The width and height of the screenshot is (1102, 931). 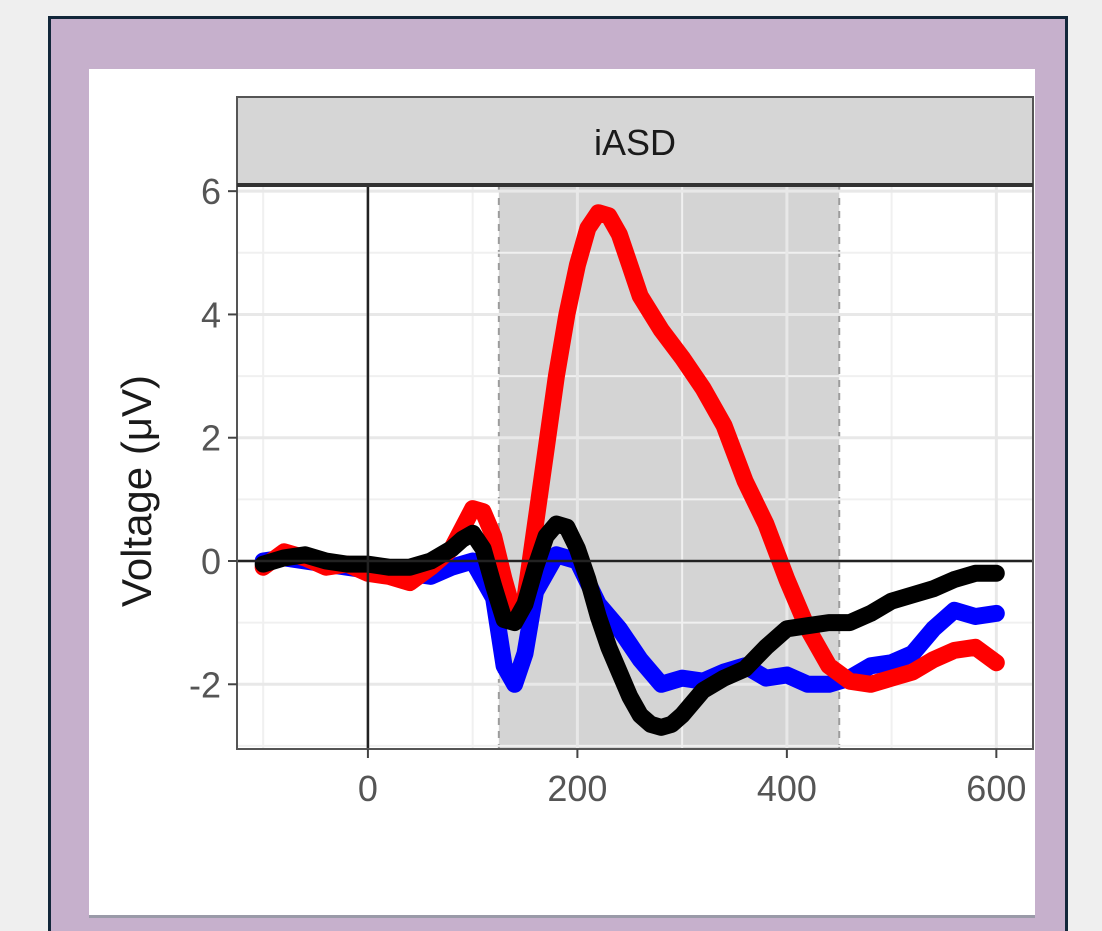 What do you see at coordinates (211, 314) in the screenshot?
I see `y-tick-label: 4` at bounding box center [211, 314].